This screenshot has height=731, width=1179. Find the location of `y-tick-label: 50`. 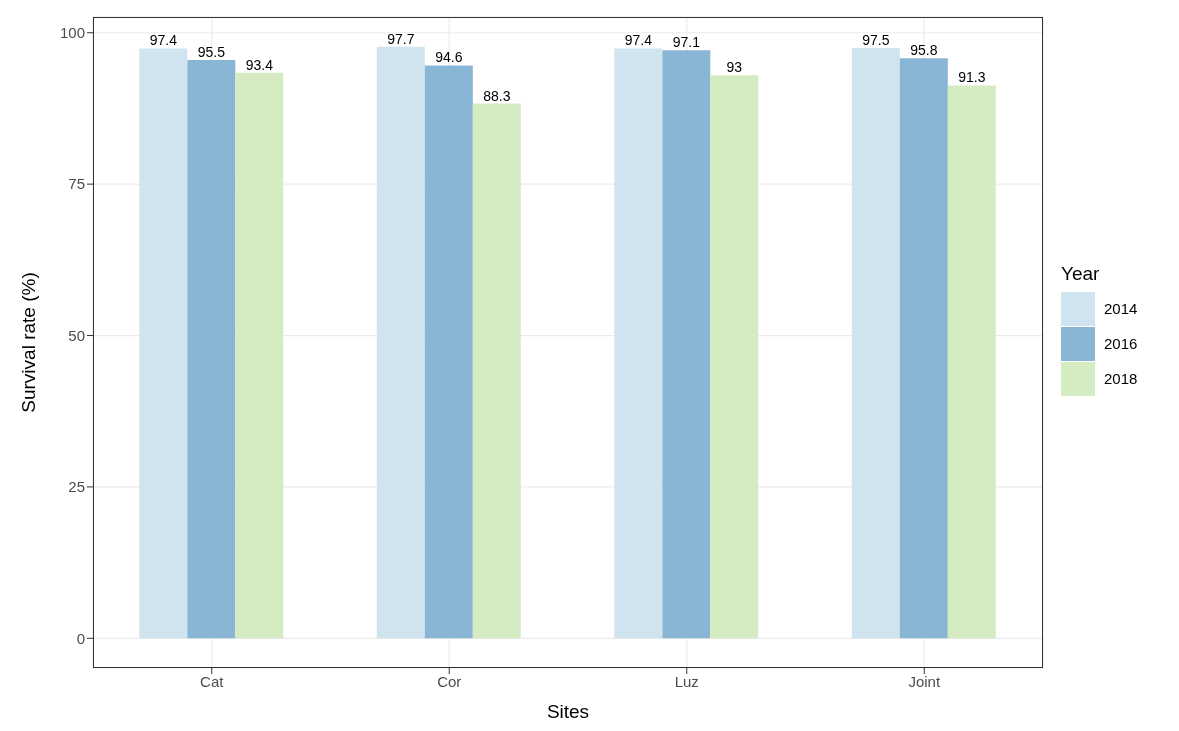

y-tick-label: 50 is located at coordinates (76, 335).